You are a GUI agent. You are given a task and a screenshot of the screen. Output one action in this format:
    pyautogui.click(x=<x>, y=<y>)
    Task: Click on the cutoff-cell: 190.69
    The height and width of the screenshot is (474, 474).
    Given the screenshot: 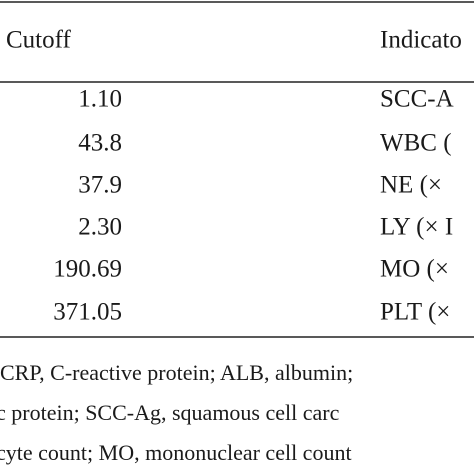 What is the action you would take?
    pyautogui.click(x=87, y=269)
    